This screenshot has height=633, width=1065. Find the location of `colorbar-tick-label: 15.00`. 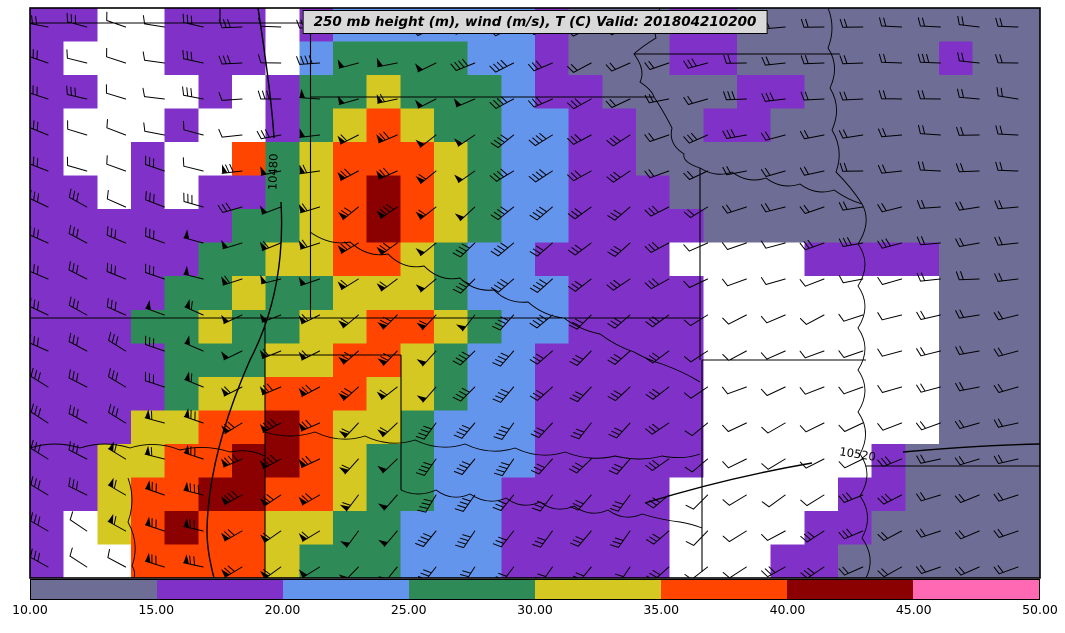

colorbar-tick-label: 15.00 is located at coordinates (156, 609).